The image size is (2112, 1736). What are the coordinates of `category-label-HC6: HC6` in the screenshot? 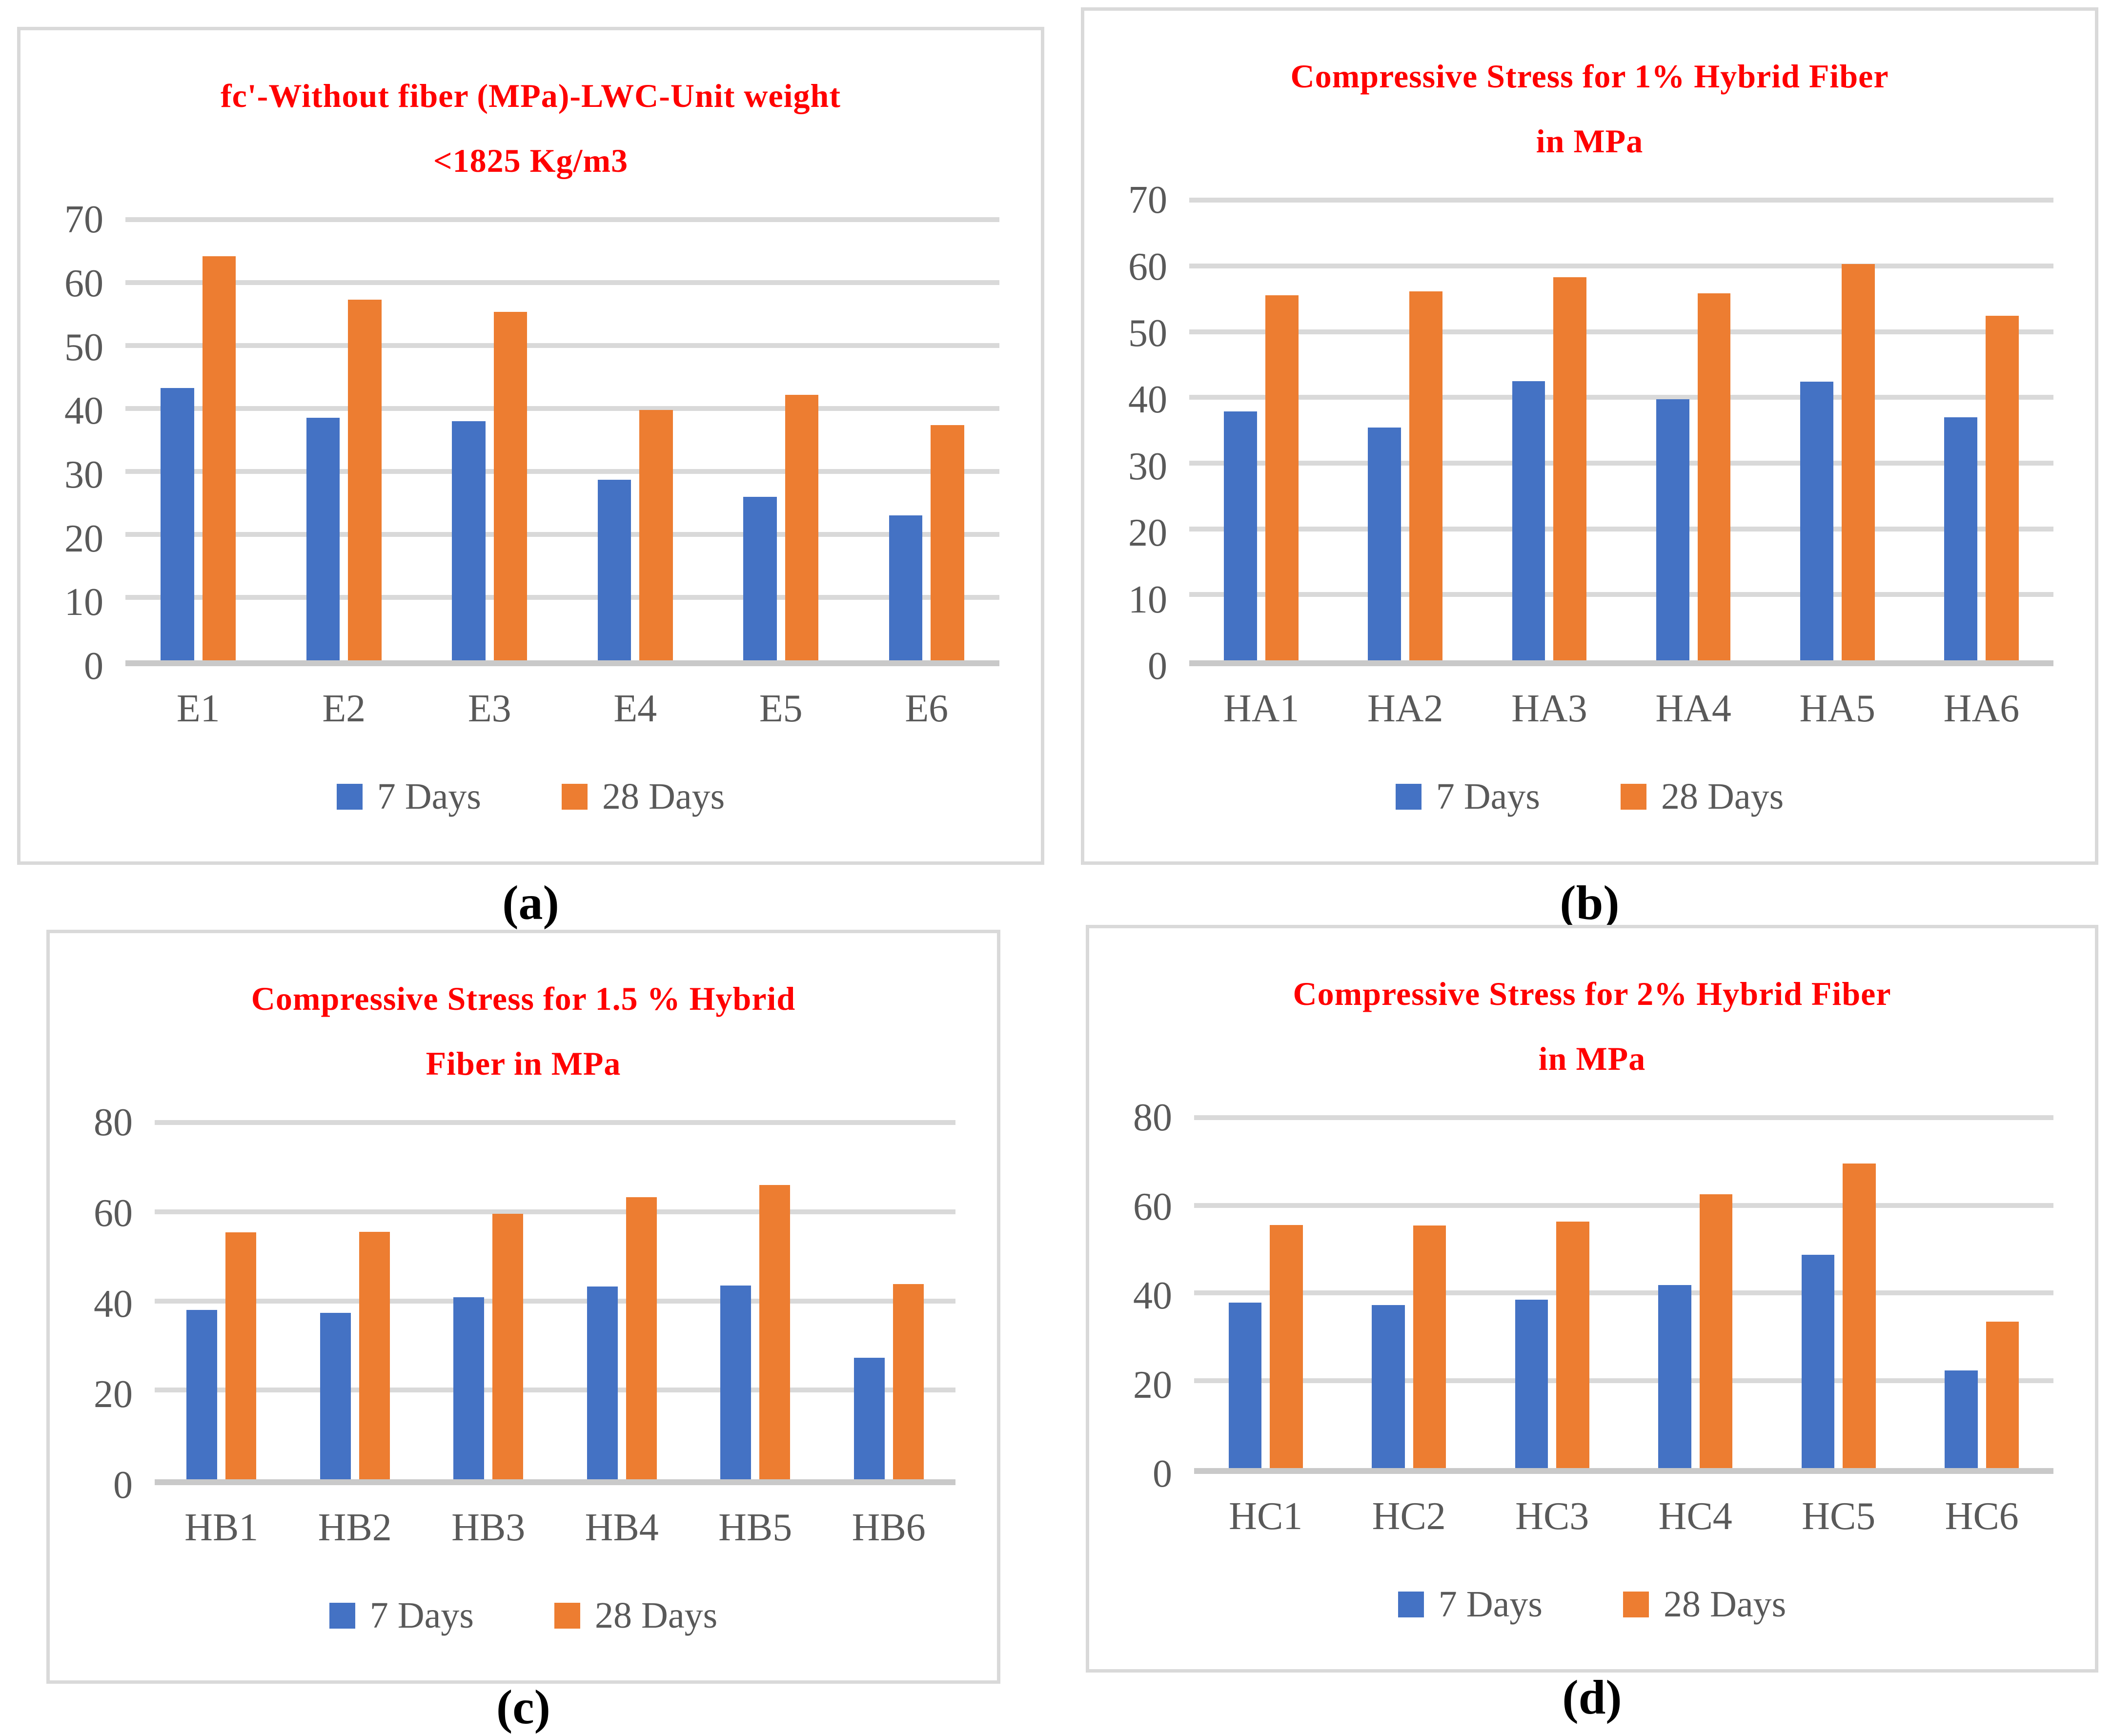 It's located at (1982, 1516).